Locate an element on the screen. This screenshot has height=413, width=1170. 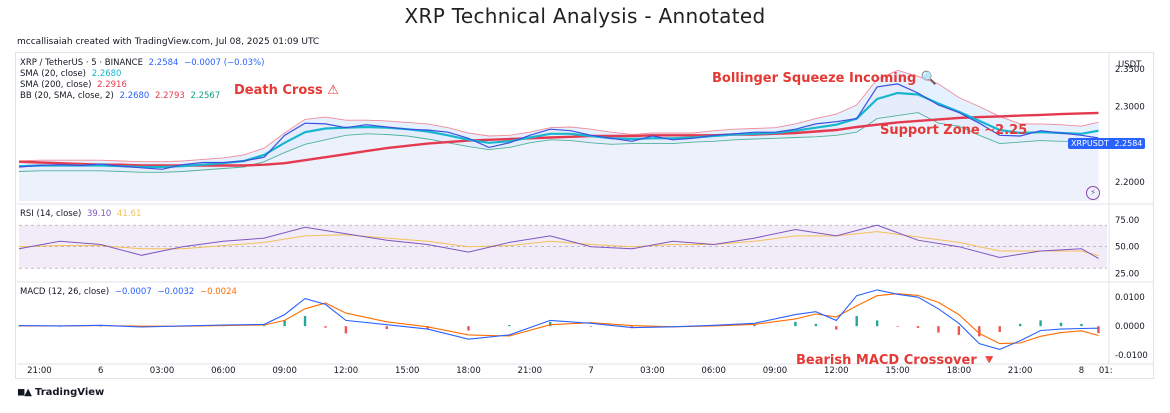
macd-line is located at coordinates (558, 319).